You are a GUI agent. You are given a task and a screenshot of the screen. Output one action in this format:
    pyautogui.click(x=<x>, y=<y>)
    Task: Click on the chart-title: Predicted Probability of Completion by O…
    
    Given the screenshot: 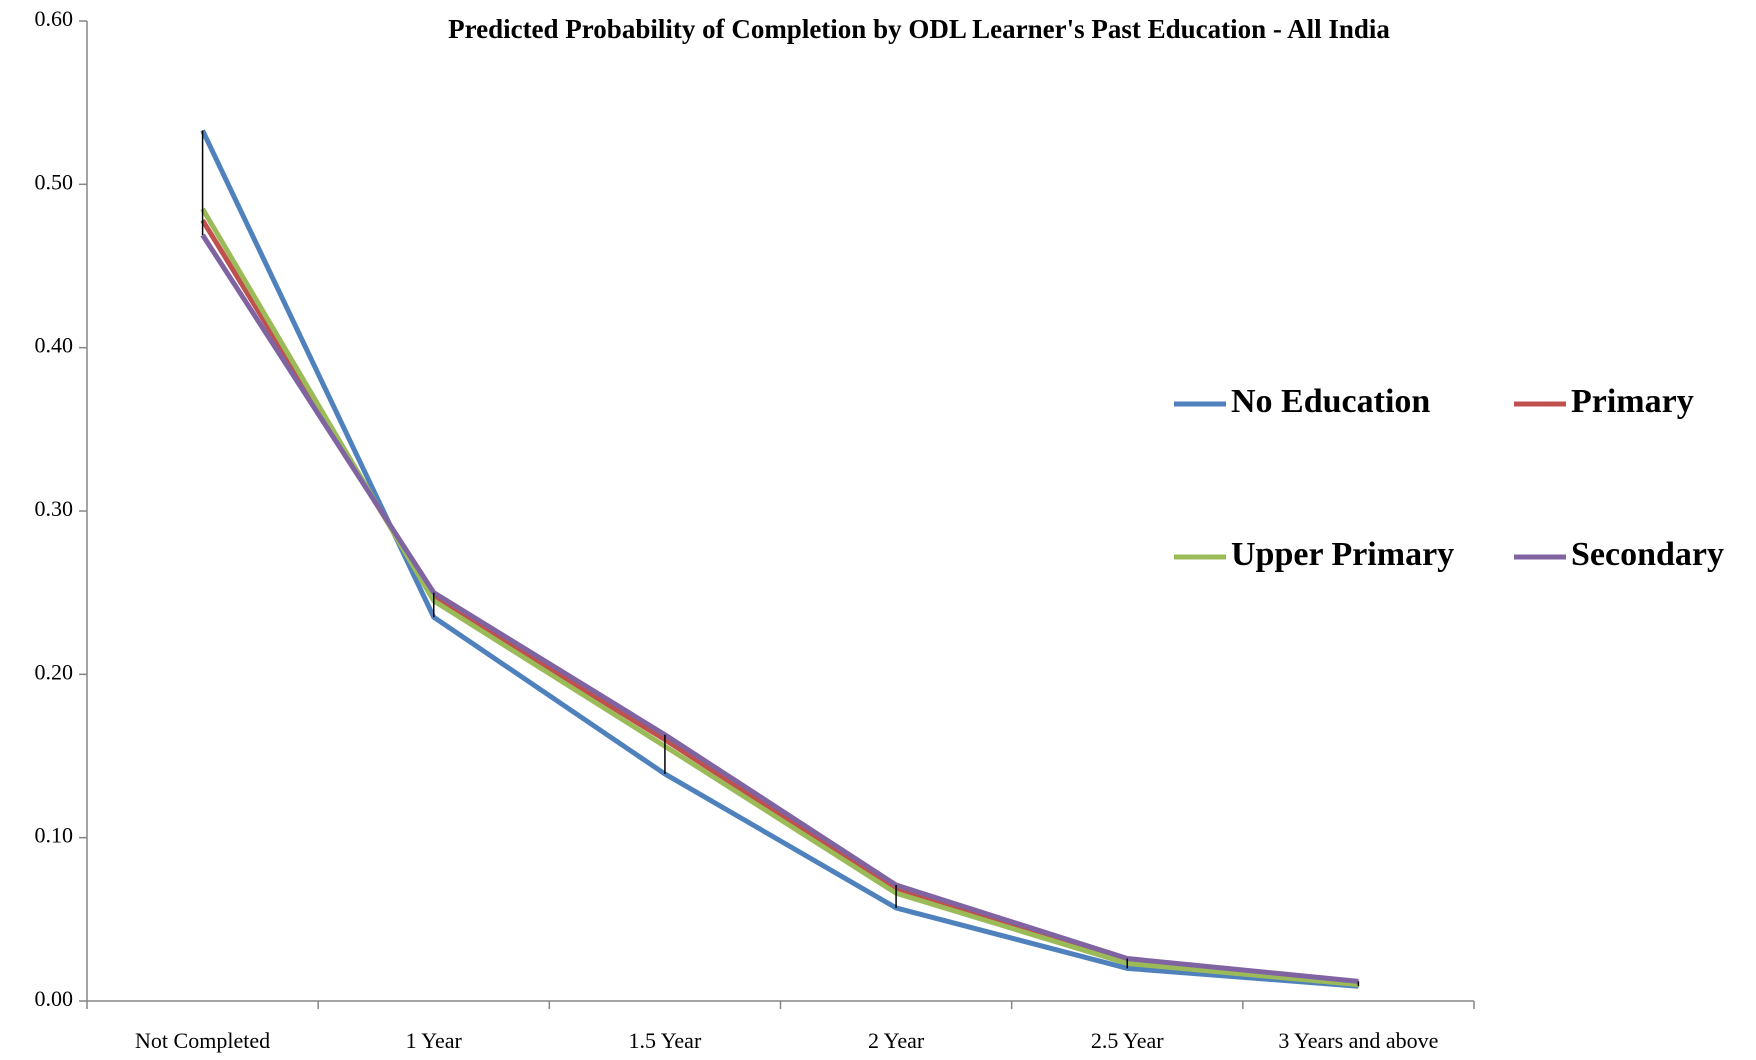 What is the action you would take?
    pyautogui.click(x=919, y=29)
    